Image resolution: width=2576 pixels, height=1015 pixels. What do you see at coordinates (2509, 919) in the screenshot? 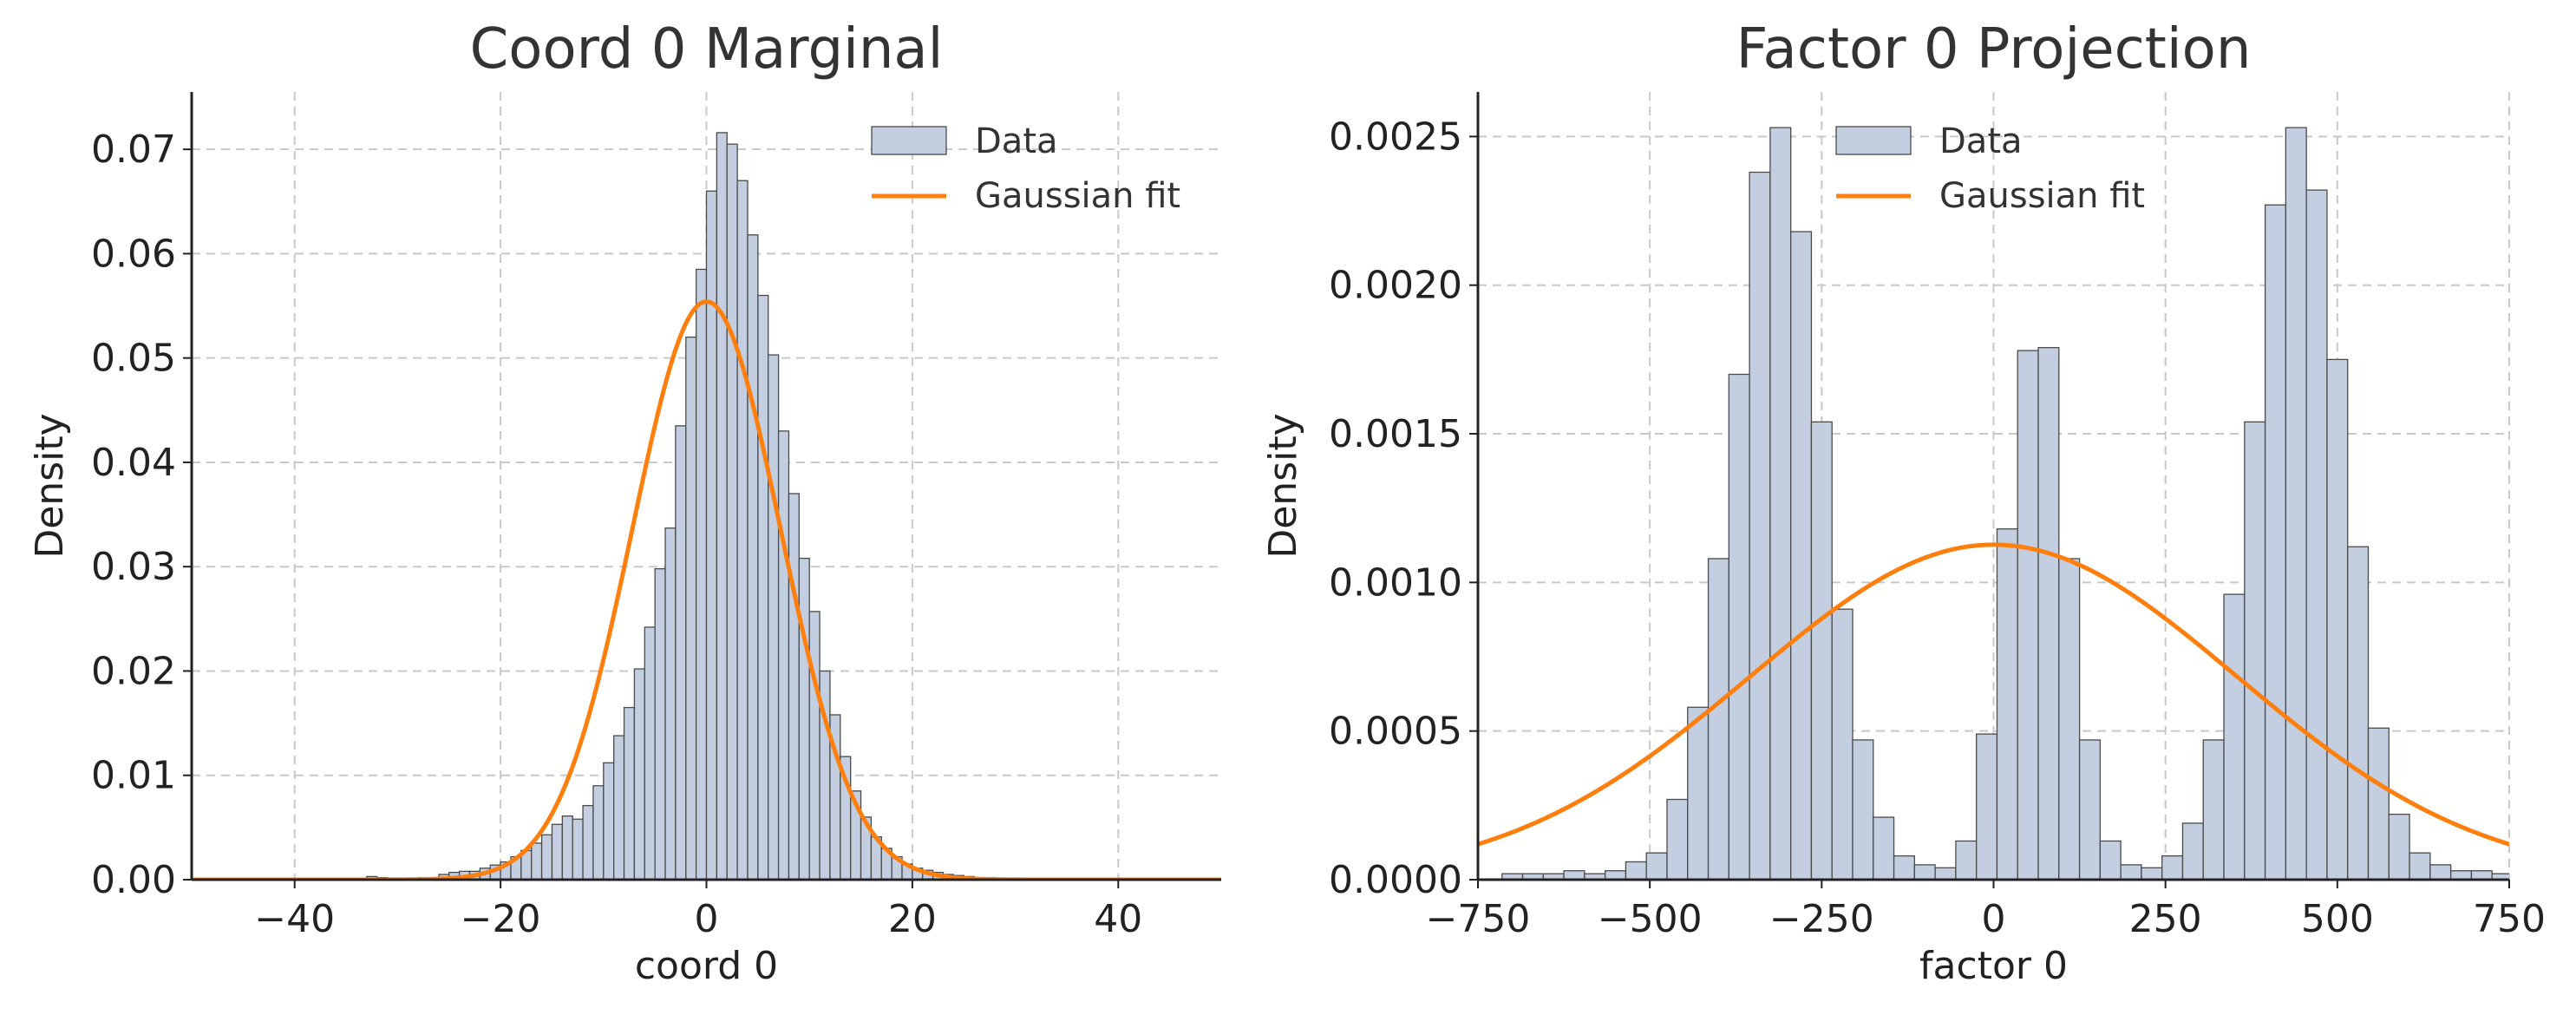
I see `x-tick-label: 750` at bounding box center [2509, 919].